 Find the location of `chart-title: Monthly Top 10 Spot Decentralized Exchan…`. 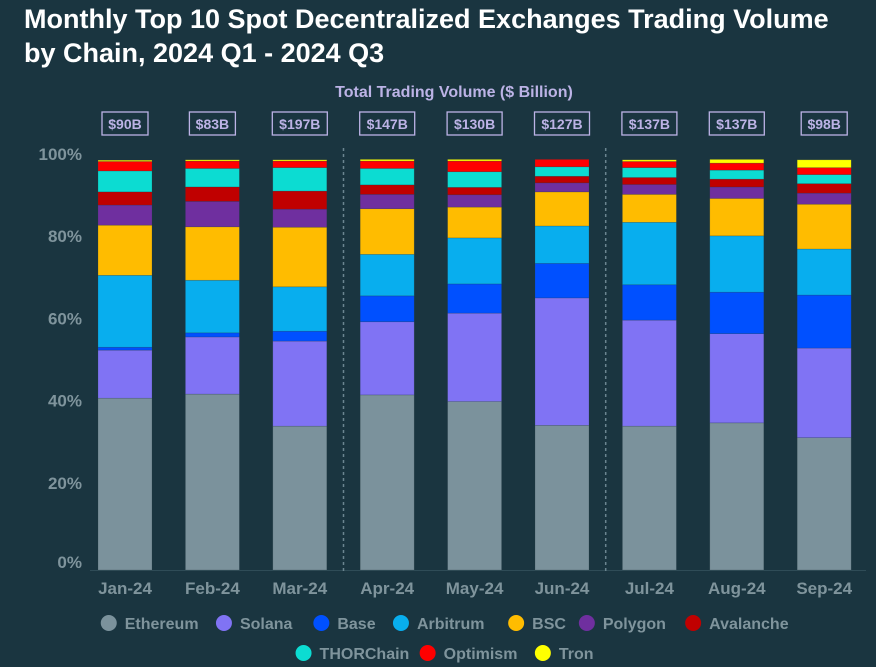

chart-title: Monthly Top 10 Spot Decentralized Exchan… is located at coordinates (426, 36).